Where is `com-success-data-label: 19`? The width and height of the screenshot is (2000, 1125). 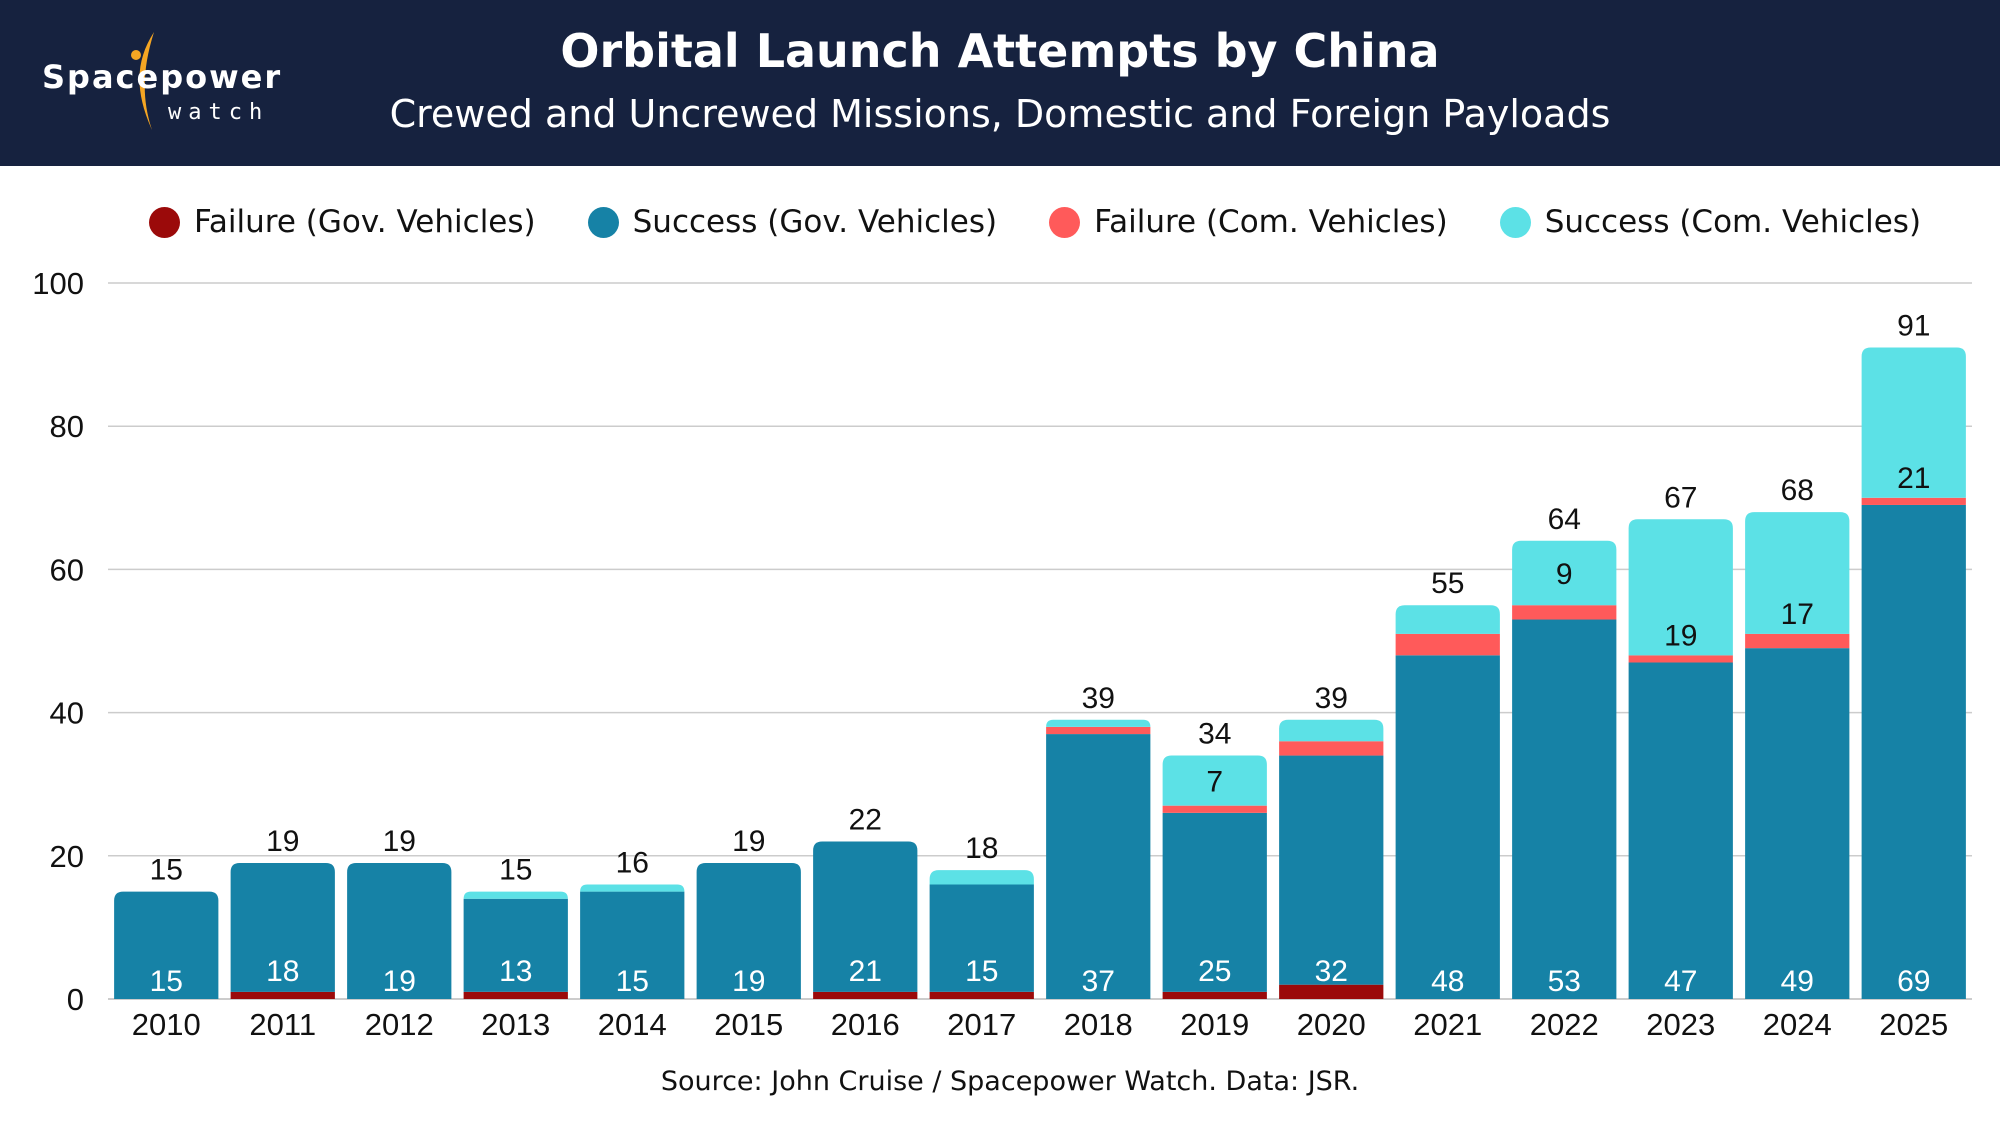
com-success-data-label: 19 is located at coordinates (1680, 635).